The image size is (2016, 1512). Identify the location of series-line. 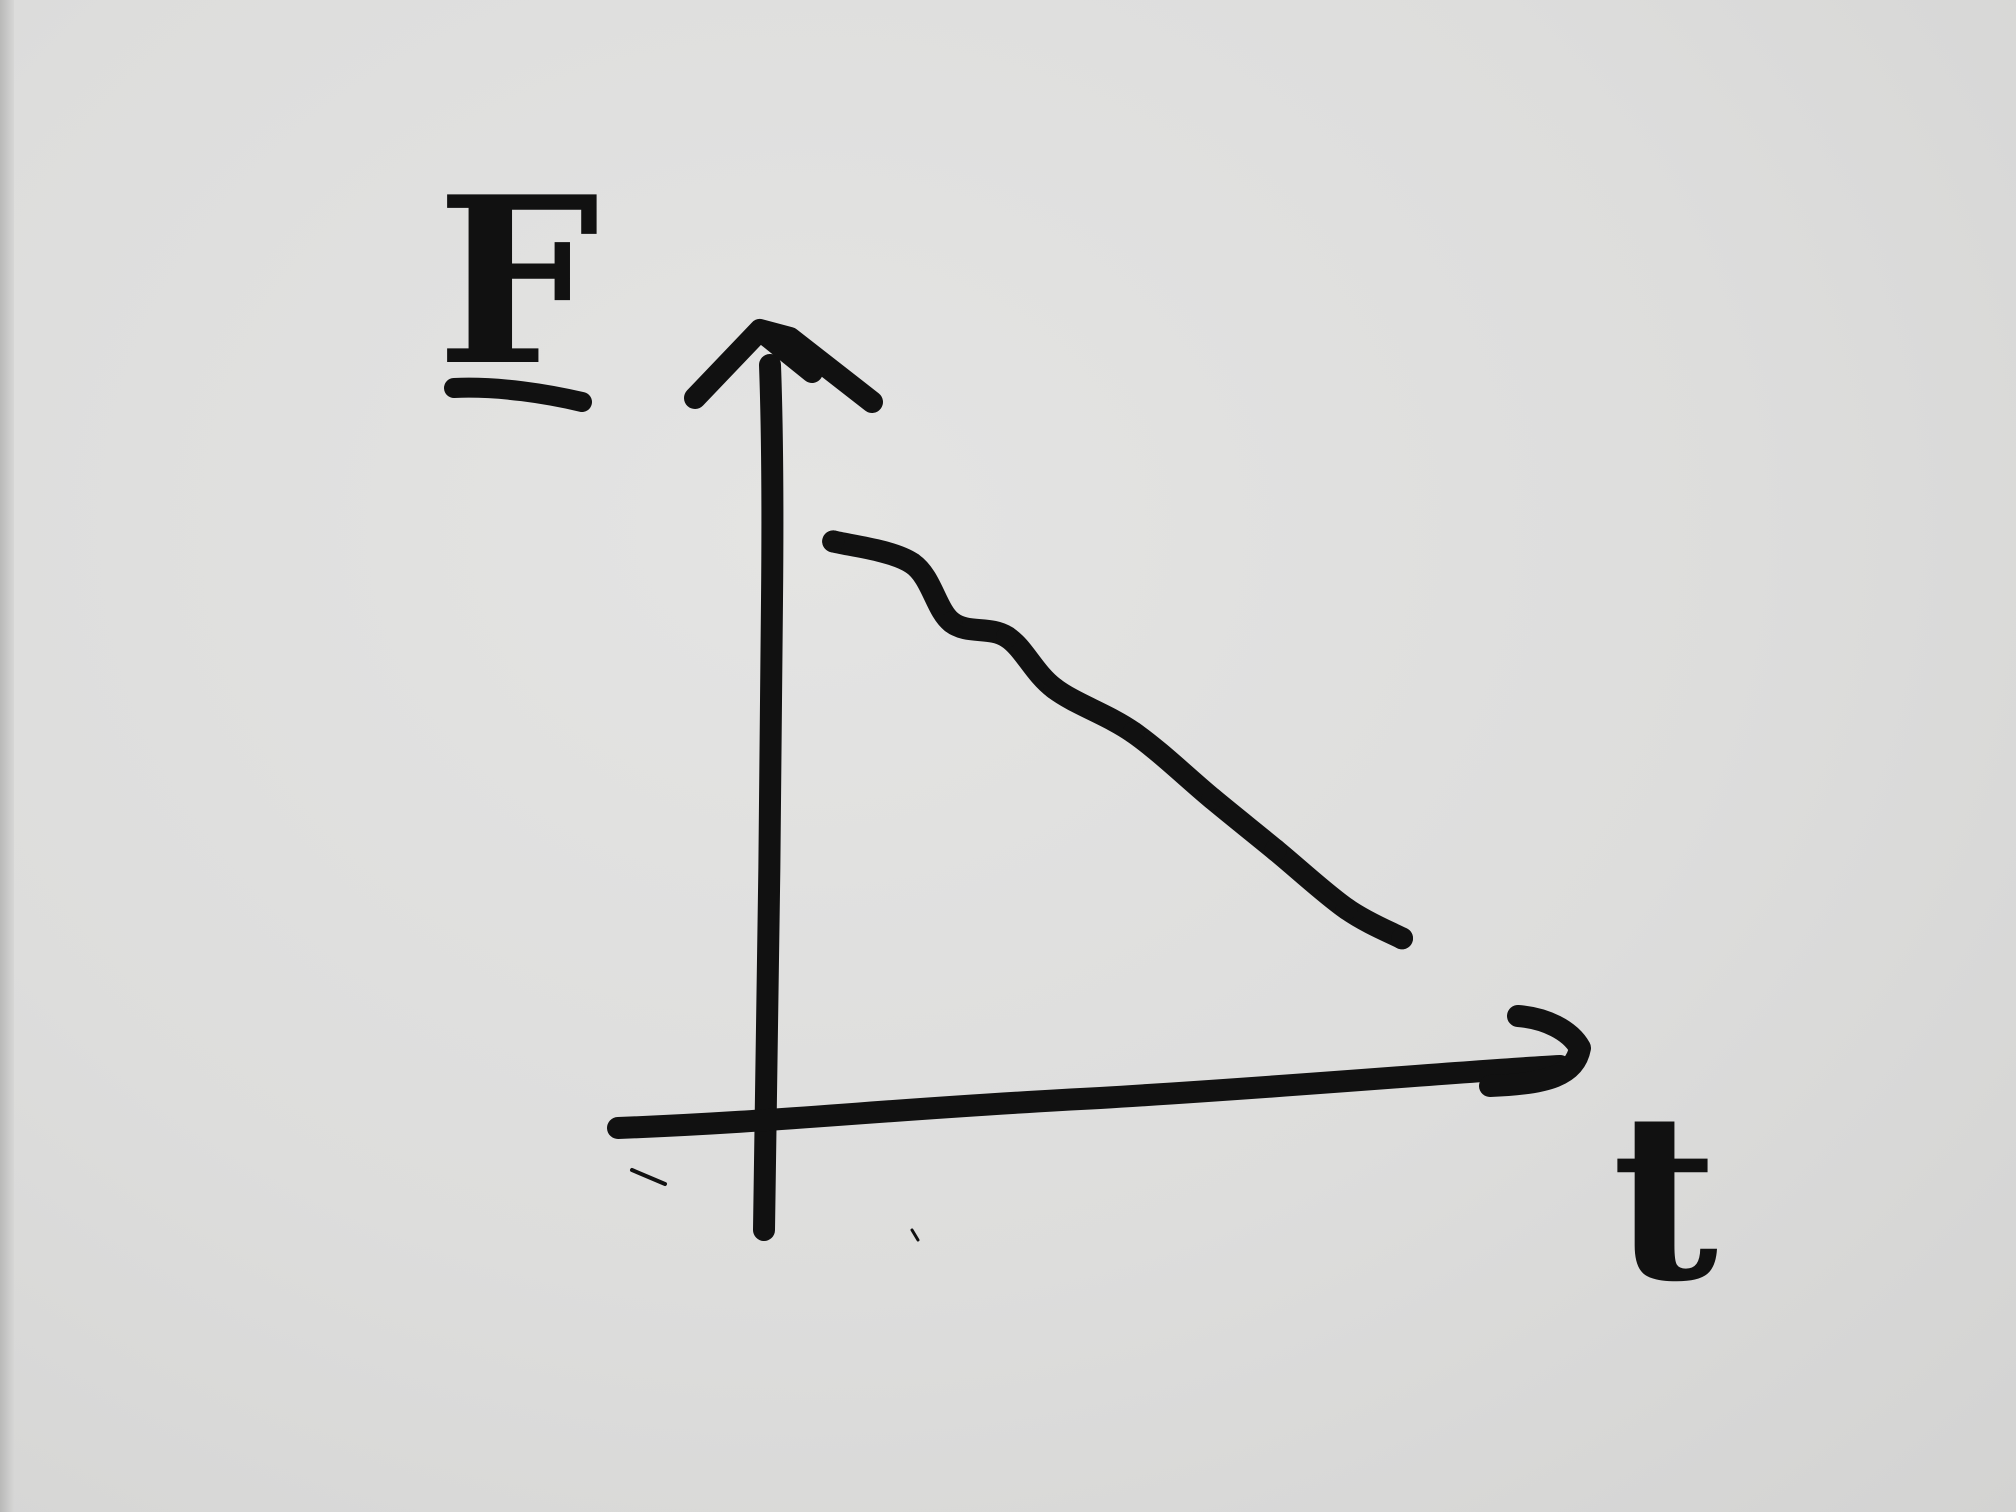
(1117, 740).